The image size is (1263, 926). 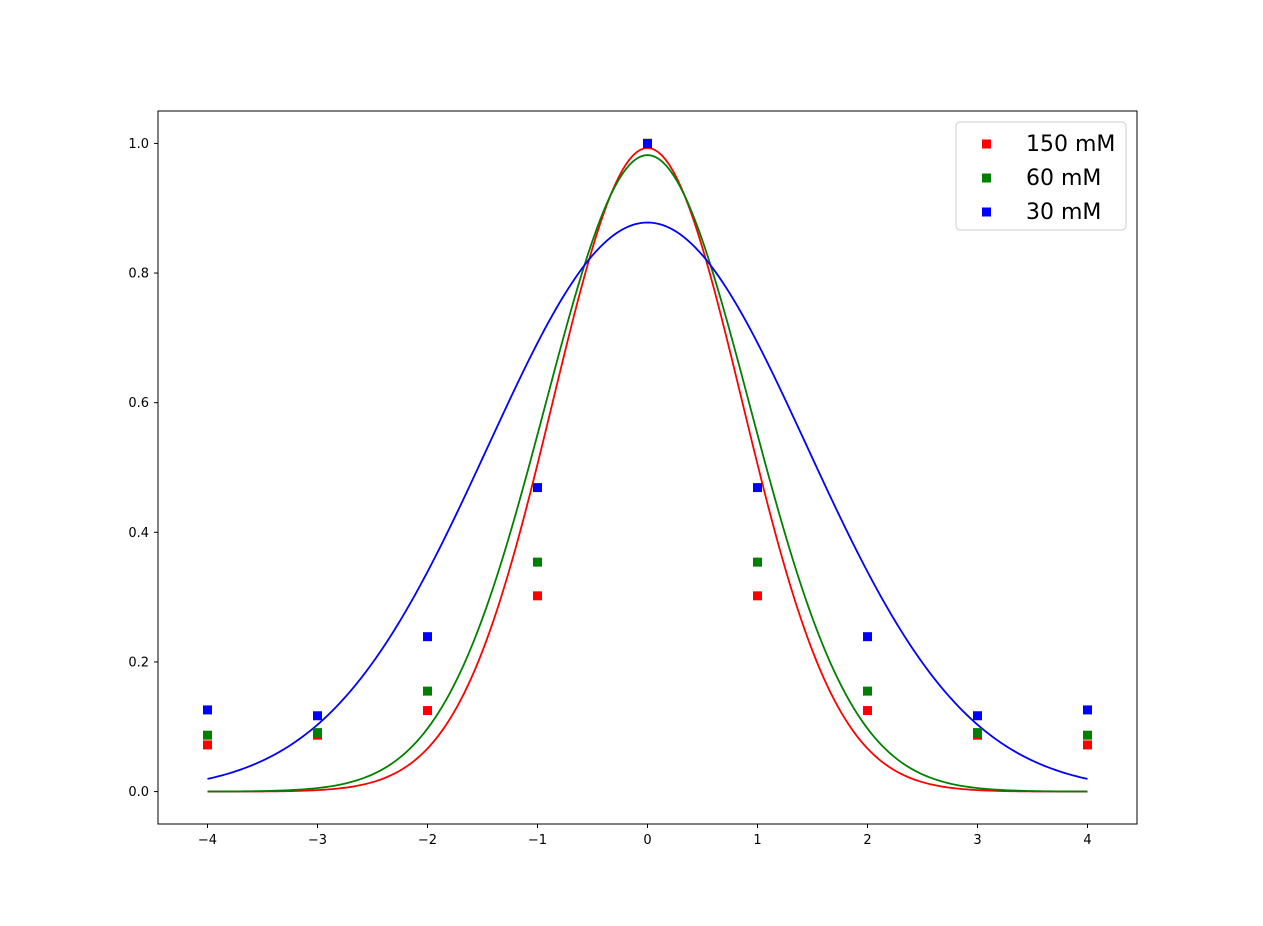 What do you see at coordinates (207, 840) in the screenshot?
I see `x-tick-label: −4` at bounding box center [207, 840].